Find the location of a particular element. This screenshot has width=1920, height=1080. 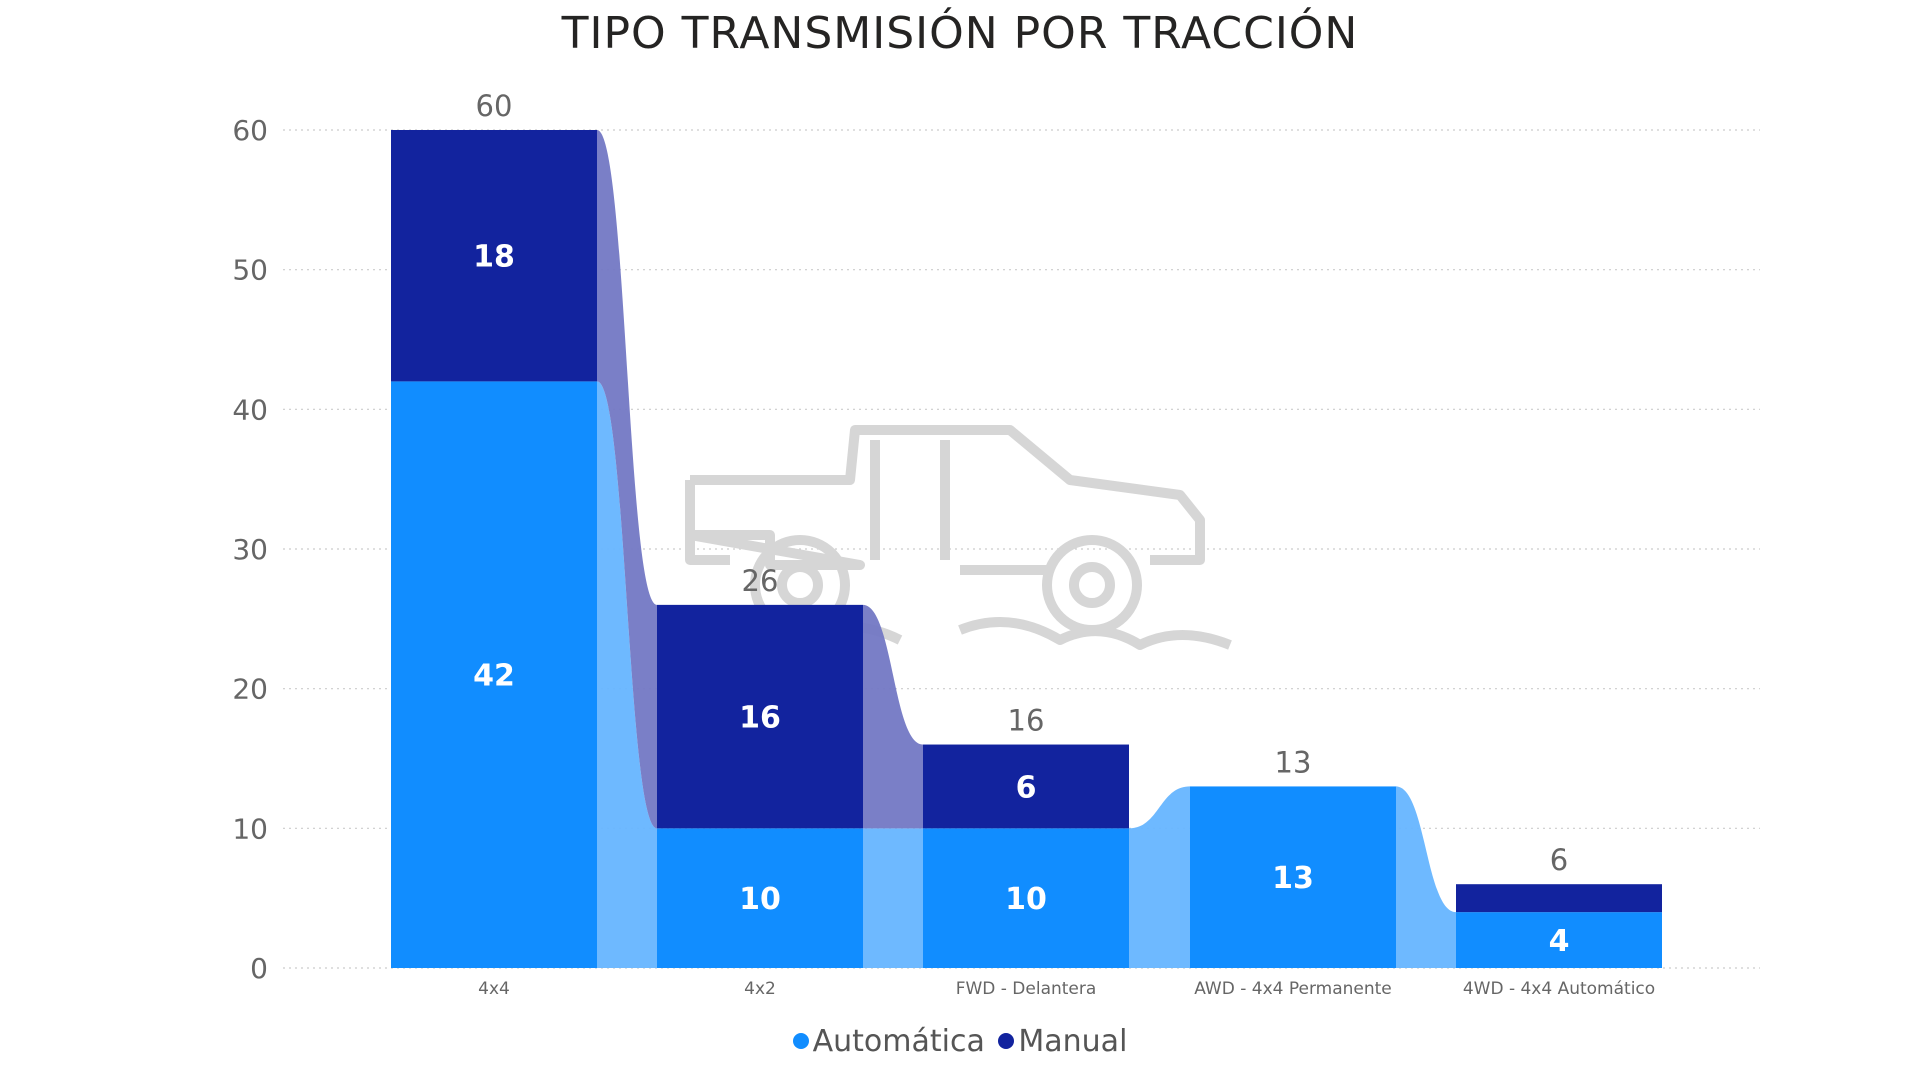

y-tick-label: 50 is located at coordinates (250, 270).